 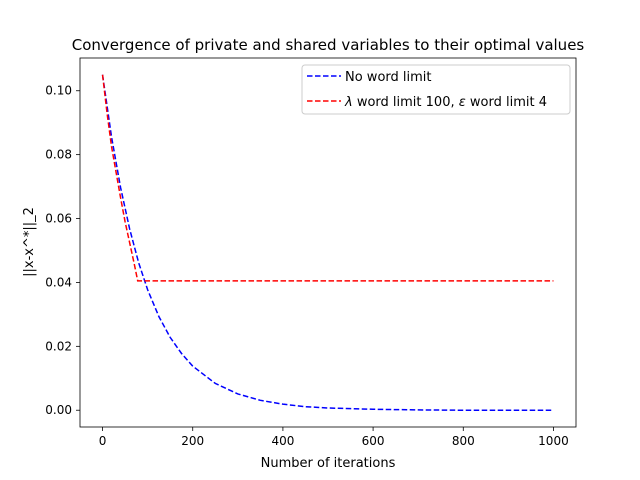 What do you see at coordinates (29, 242) in the screenshot?
I see `y-axis-label: ||x-x^*||_2` at bounding box center [29, 242].